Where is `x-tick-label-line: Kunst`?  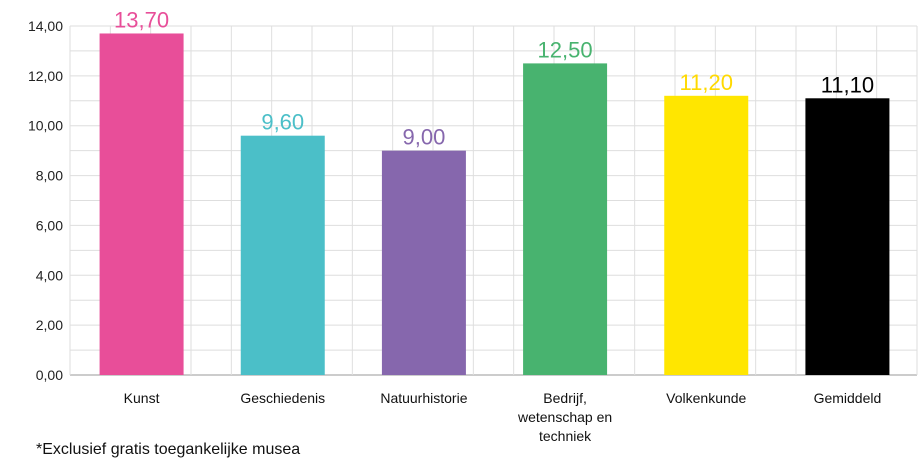 x-tick-label-line: Kunst is located at coordinates (142, 398).